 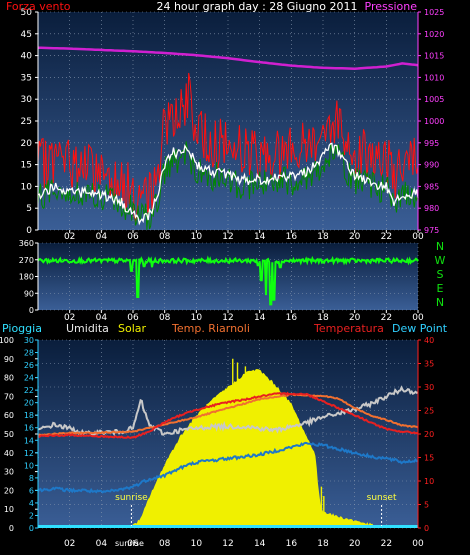 What do you see at coordinates (348, 328) in the screenshot?
I see `legend-item: Temperatura` at bounding box center [348, 328].